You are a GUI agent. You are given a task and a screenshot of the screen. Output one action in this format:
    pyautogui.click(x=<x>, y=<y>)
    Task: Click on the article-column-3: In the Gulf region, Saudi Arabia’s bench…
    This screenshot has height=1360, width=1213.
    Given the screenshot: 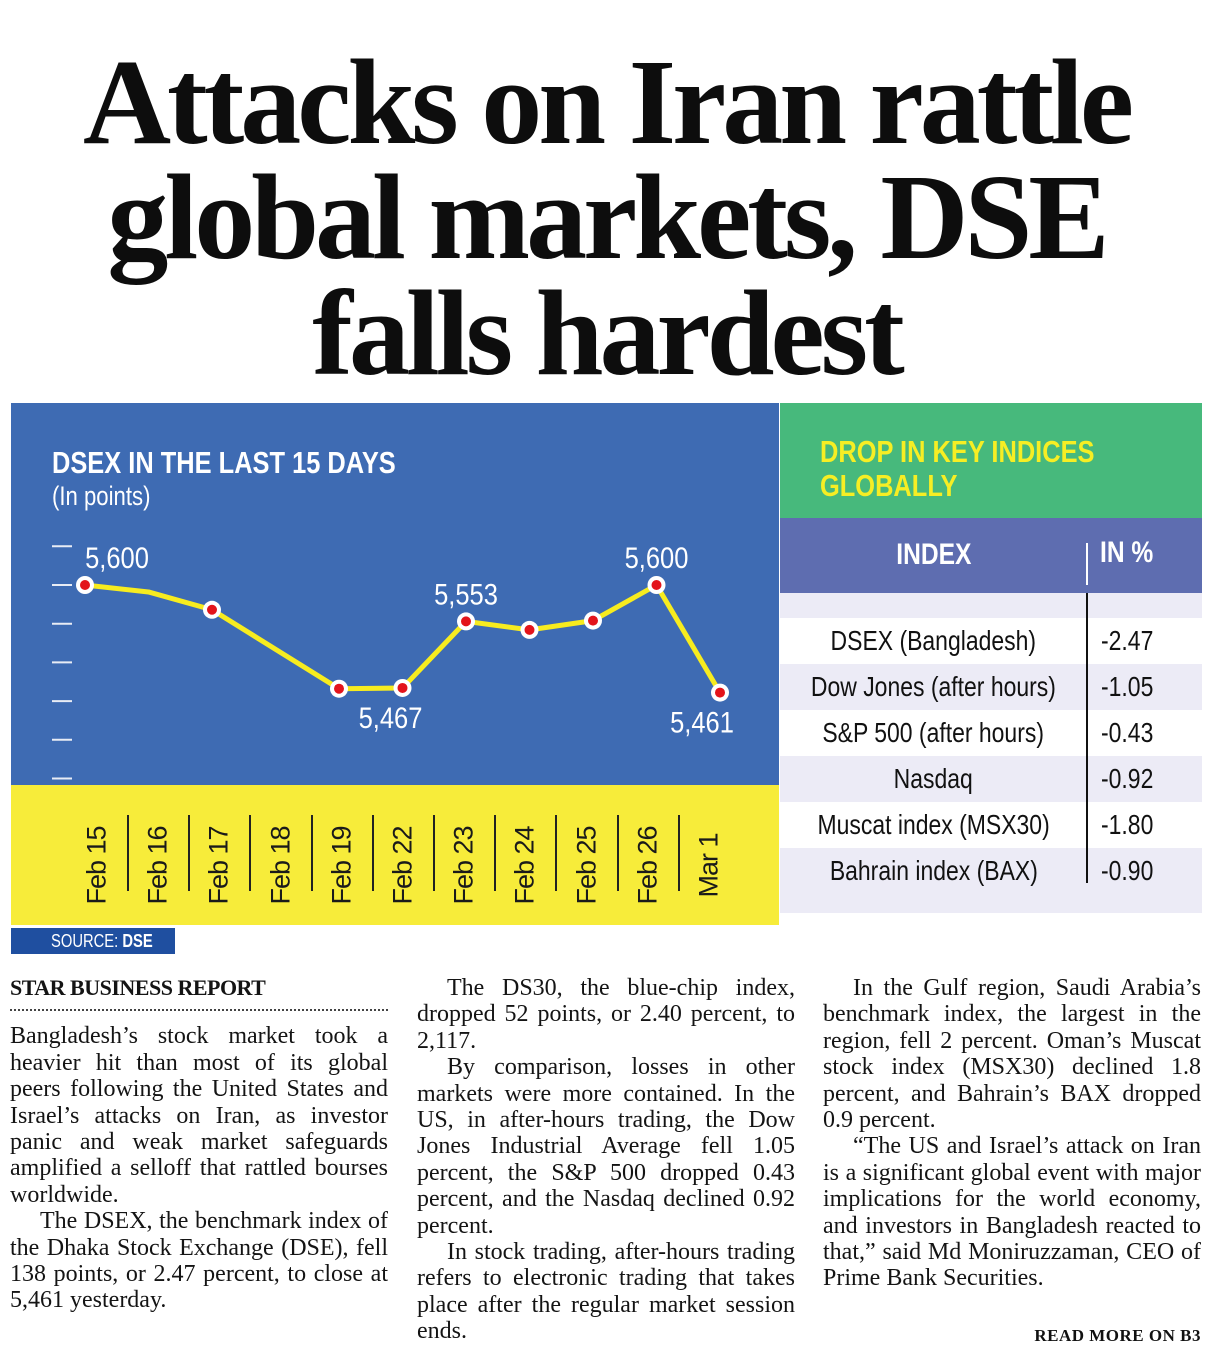 What is the action you would take?
    pyautogui.click(x=1012, y=1133)
    